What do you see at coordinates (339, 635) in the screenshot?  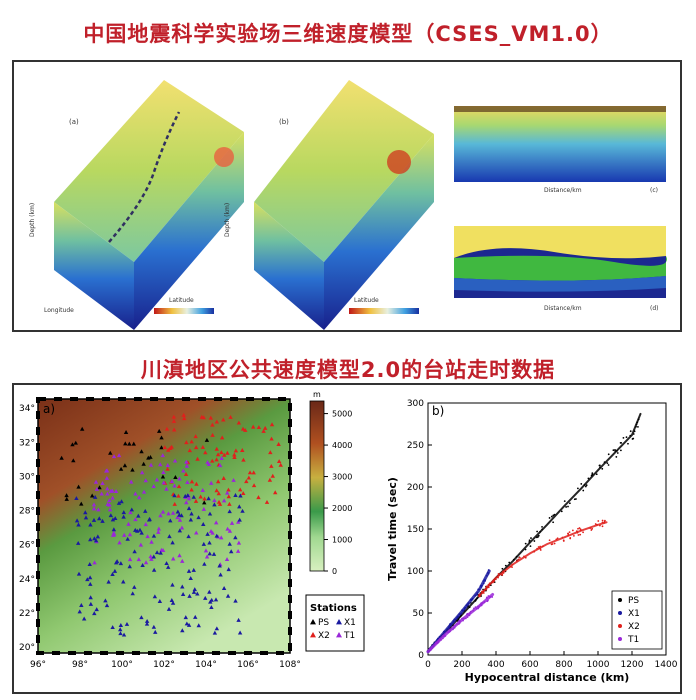 I see `legend-marker-t1` at bounding box center [339, 635].